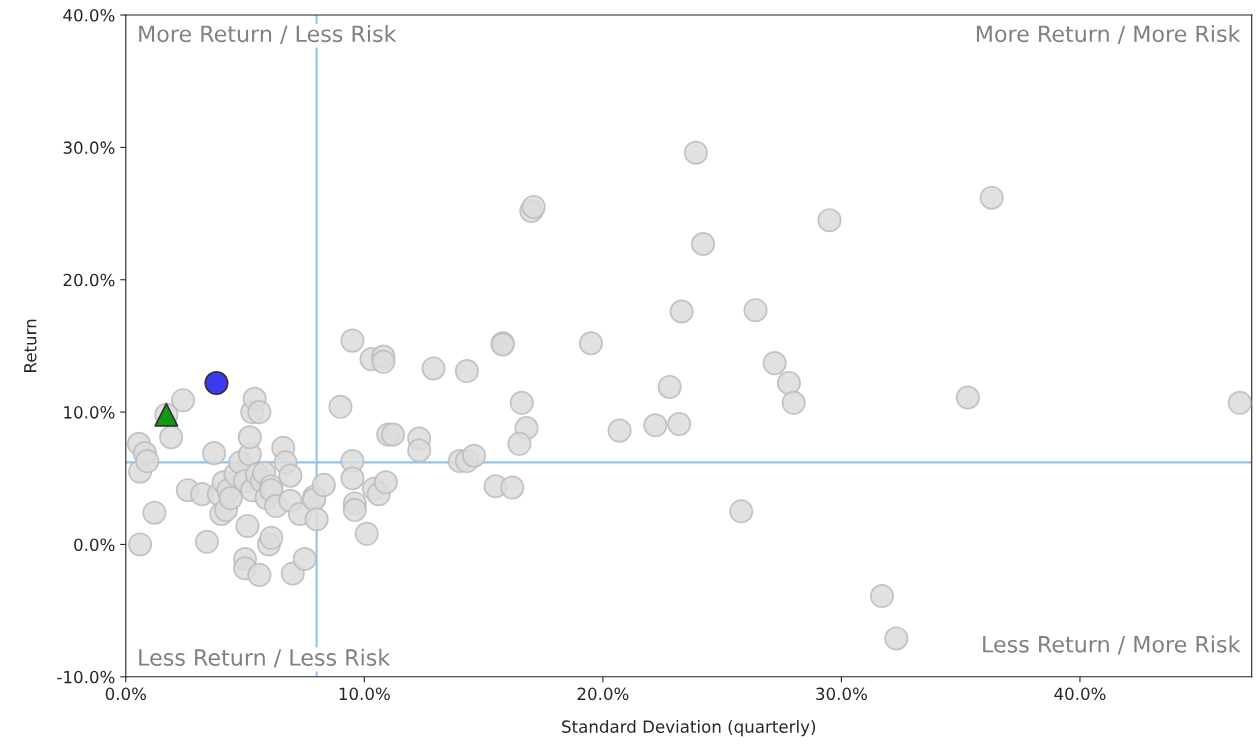  I want to click on annotation: More Return / More Risk, so click(1108, 34).